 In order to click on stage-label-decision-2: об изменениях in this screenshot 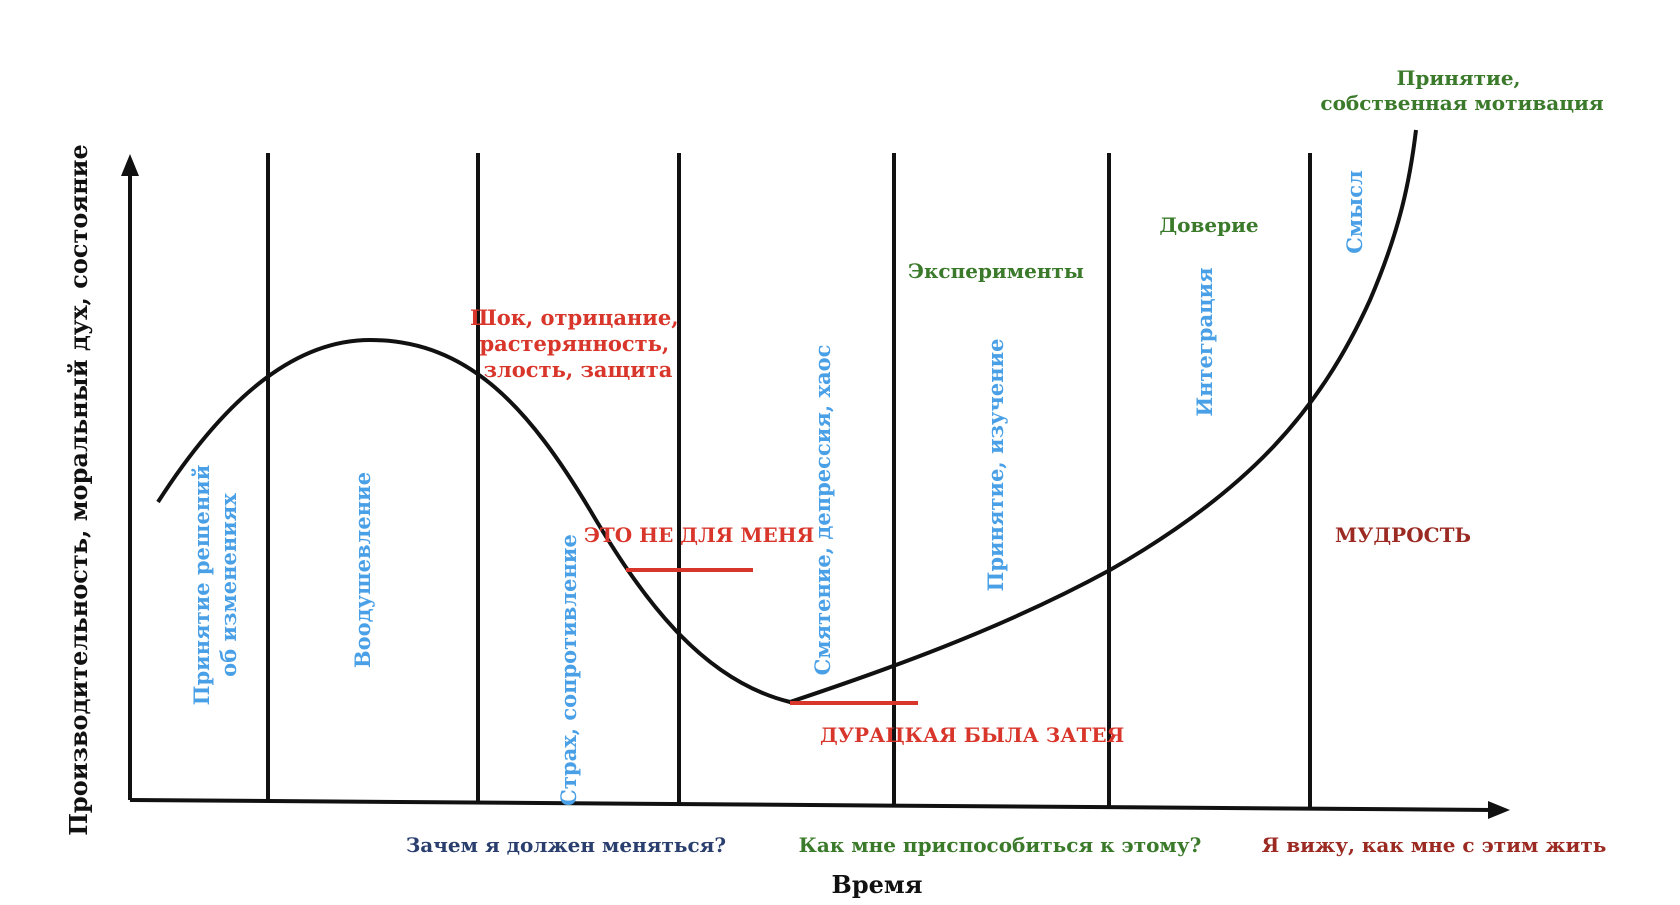, I will do `click(228, 585)`.